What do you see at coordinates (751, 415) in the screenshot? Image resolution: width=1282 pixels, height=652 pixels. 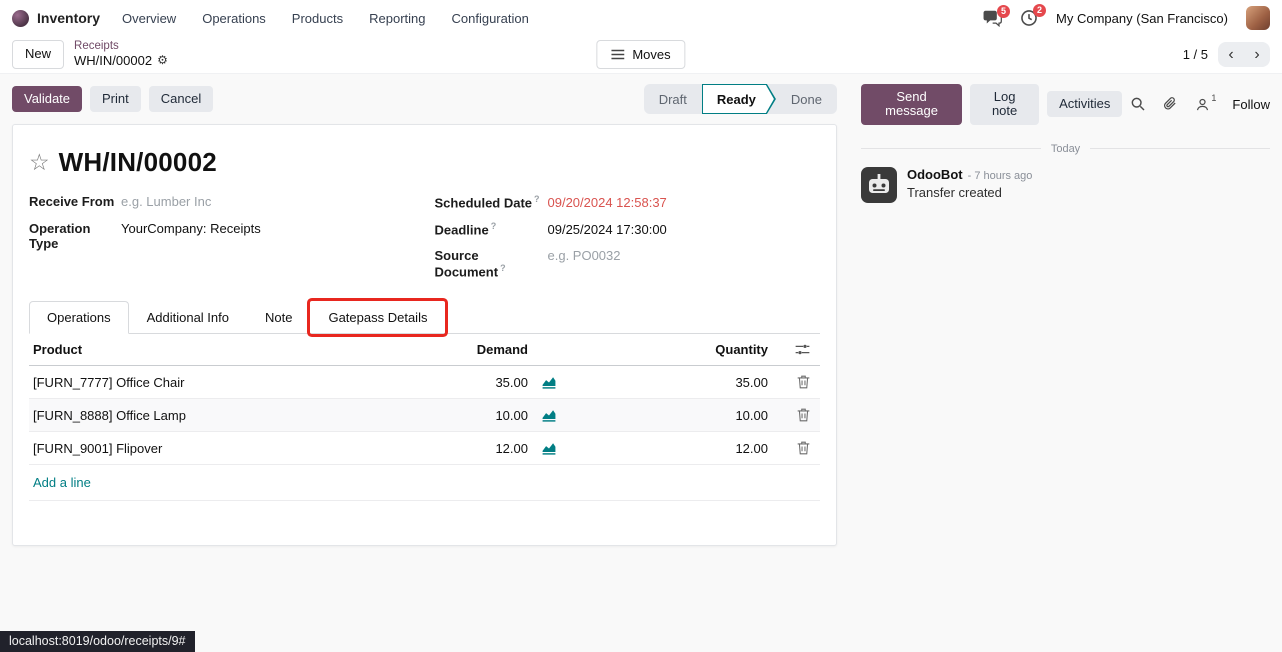 I see `quantity-cell: 10.00` at bounding box center [751, 415].